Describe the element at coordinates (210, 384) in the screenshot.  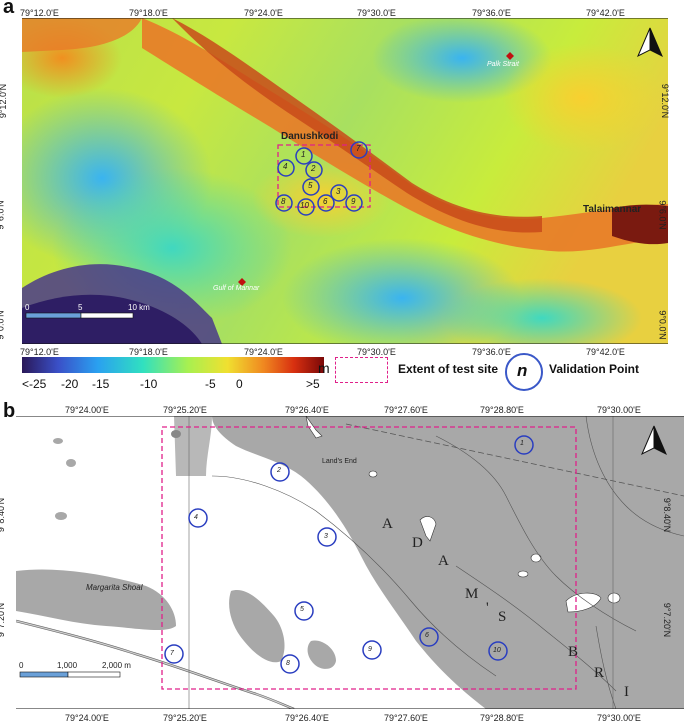
I see `legend-tick-4: -5` at that location.